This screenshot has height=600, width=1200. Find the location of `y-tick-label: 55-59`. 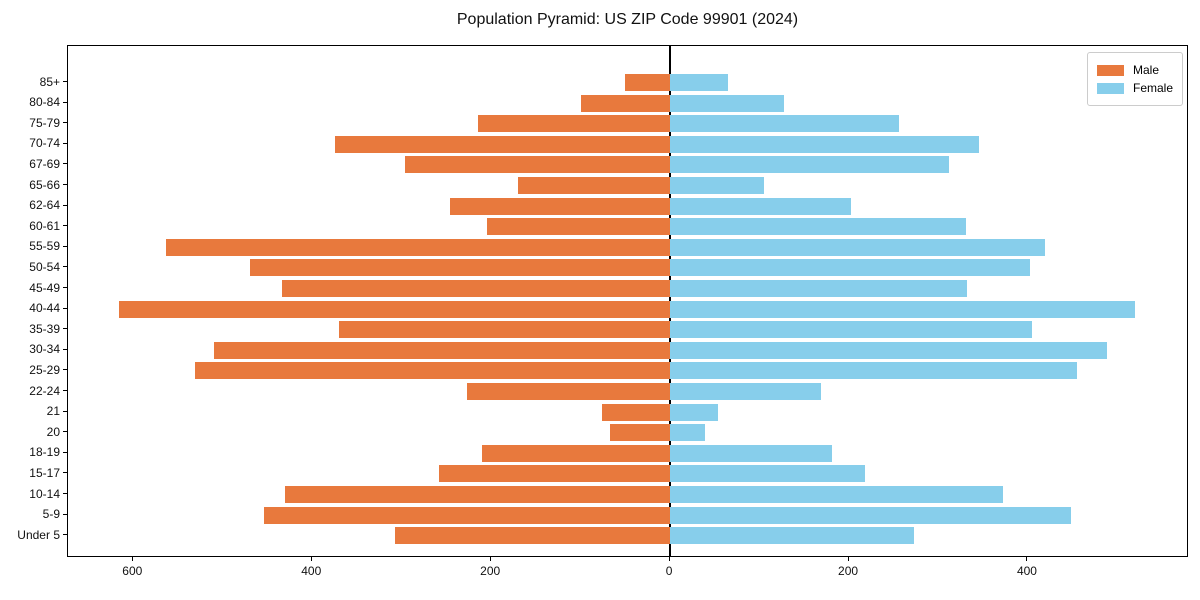

y-tick-label: 55-59 is located at coordinates (44, 246).